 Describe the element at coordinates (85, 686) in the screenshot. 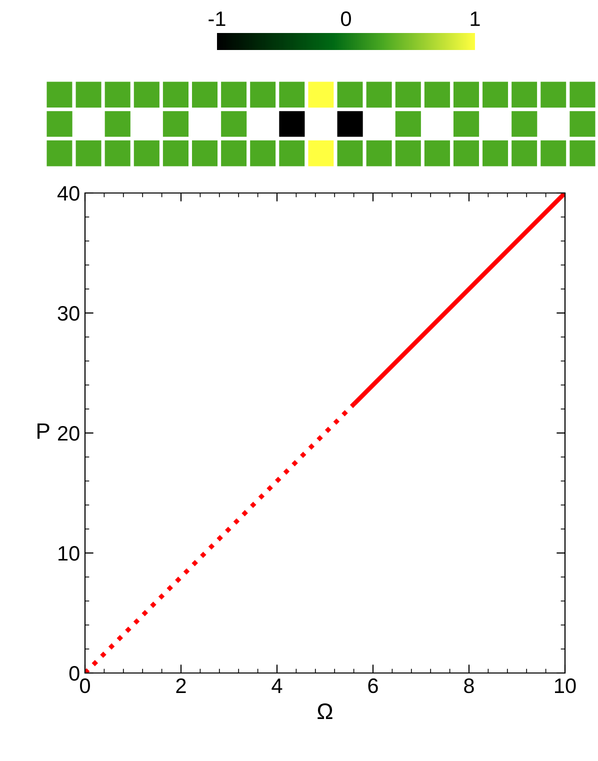

I see `x-tick-label: 0` at that location.